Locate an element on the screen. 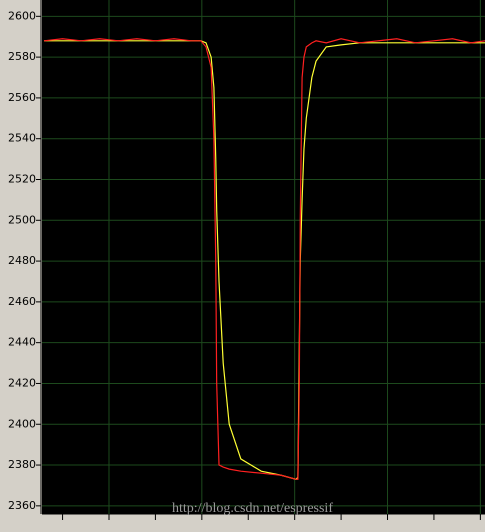  y-tick-label: 2560 is located at coordinates (22, 97).